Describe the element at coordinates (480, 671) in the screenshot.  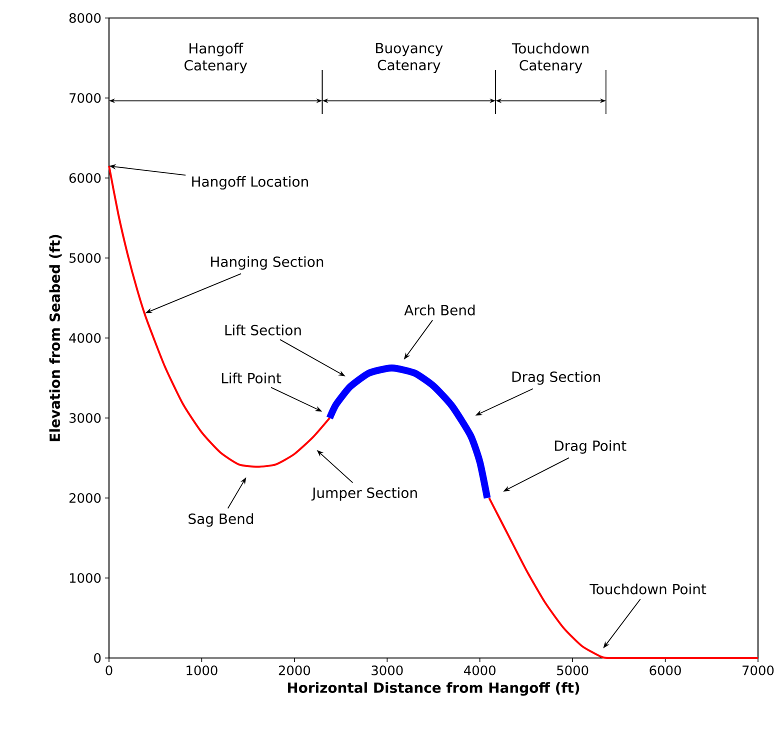
I see `x-tick-label: 4000` at that location.